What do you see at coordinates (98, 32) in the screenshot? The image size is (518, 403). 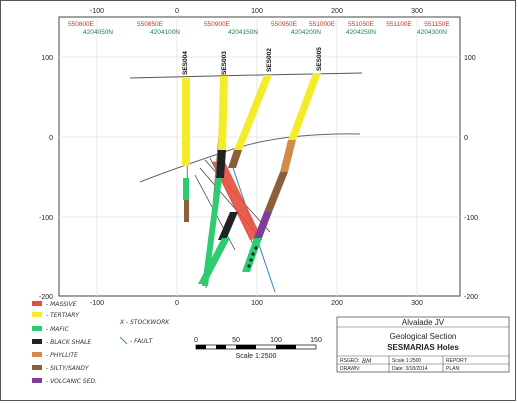 I see `northing-label: 4204050N` at bounding box center [98, 32].